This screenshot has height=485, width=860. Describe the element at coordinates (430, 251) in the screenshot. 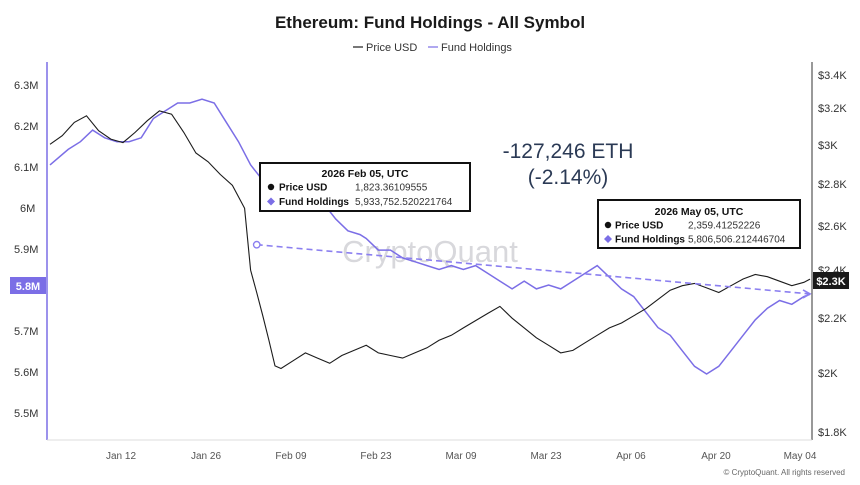

I see `watermark: CryptoQuant` at that location.